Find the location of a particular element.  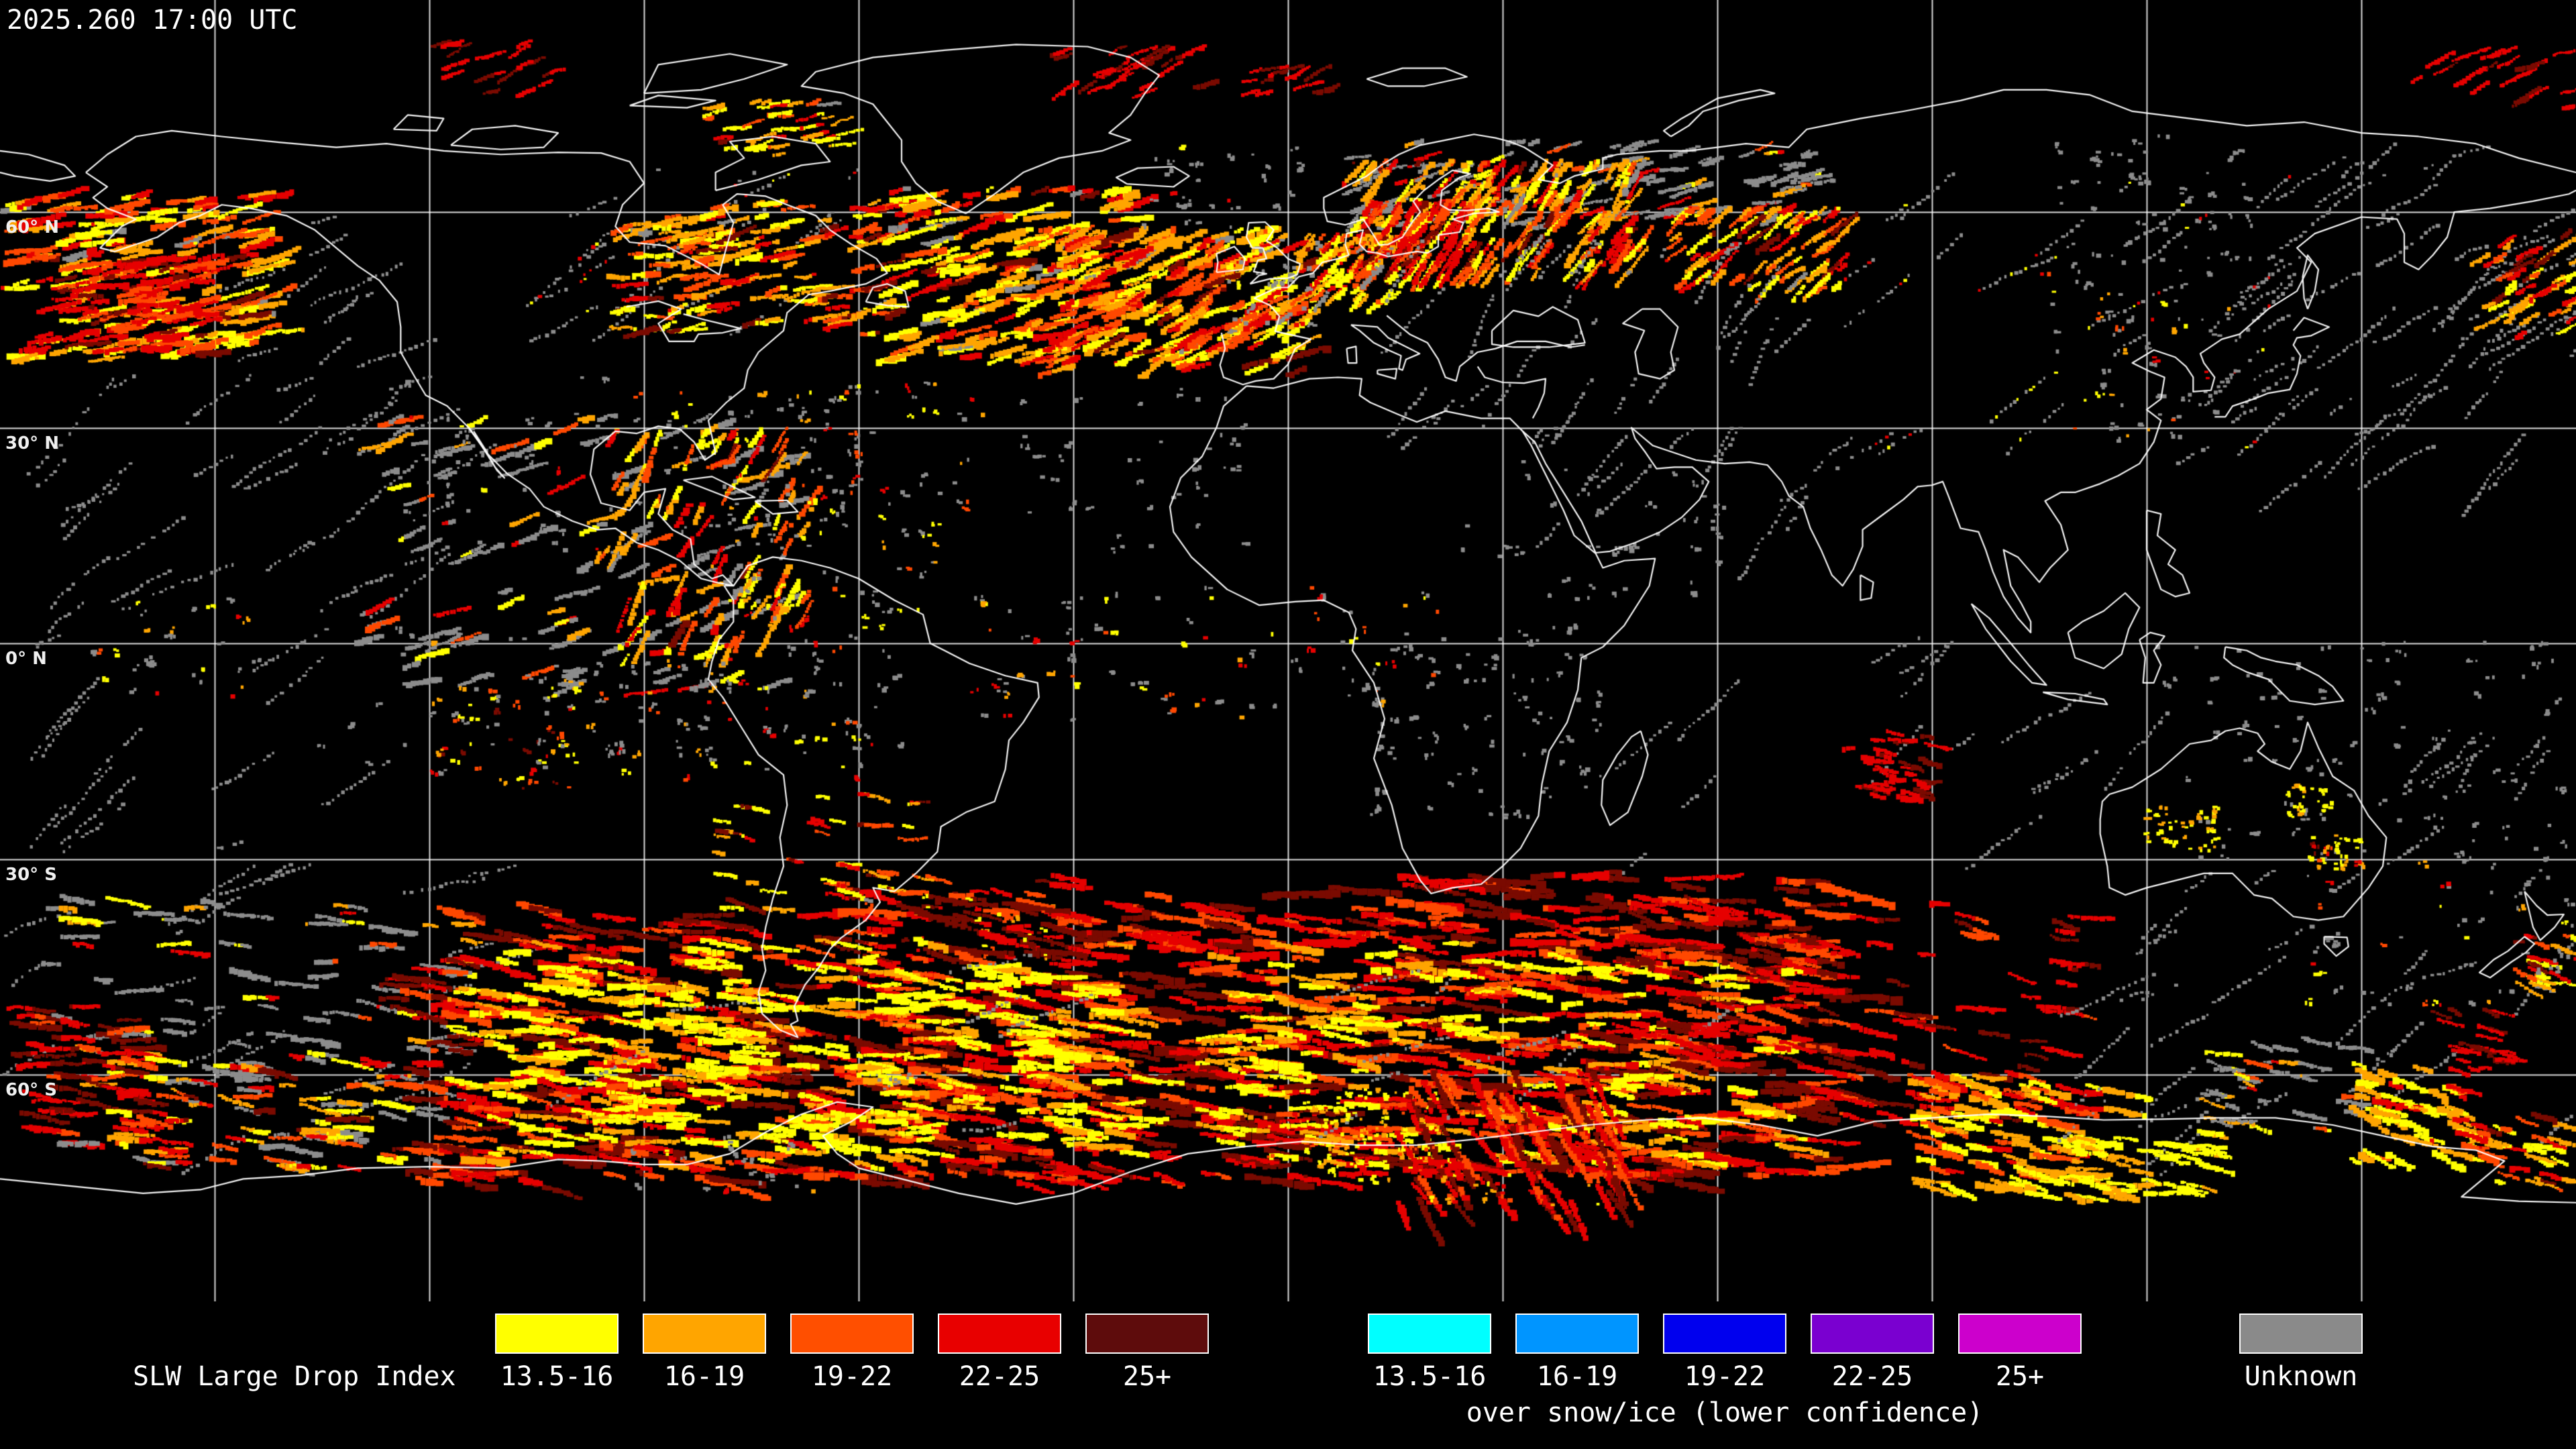

legend-snow-ice-item-label: 25+ is located at coordinates (2020, 1376).